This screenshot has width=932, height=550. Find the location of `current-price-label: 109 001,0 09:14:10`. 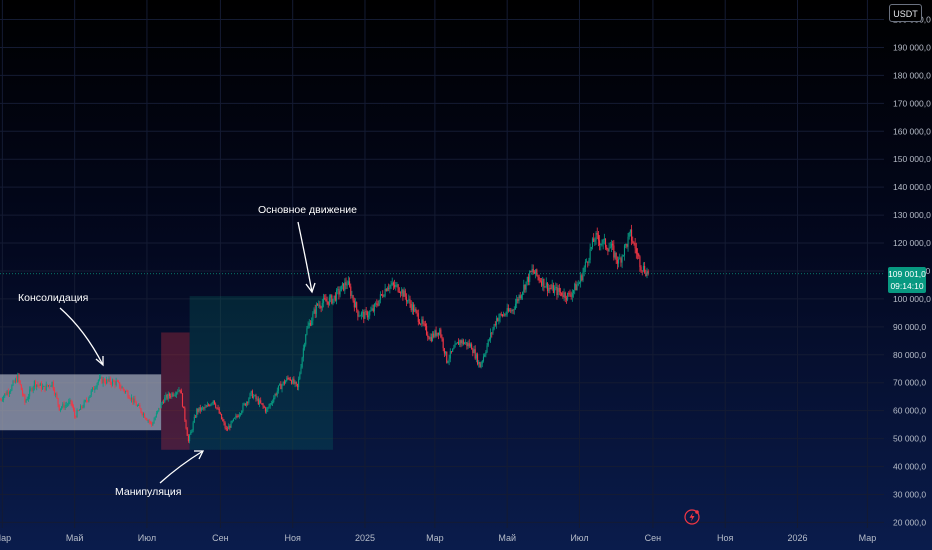

current-price-label: 109 001,0 09:14:10 is located at coordinates (907, 280).